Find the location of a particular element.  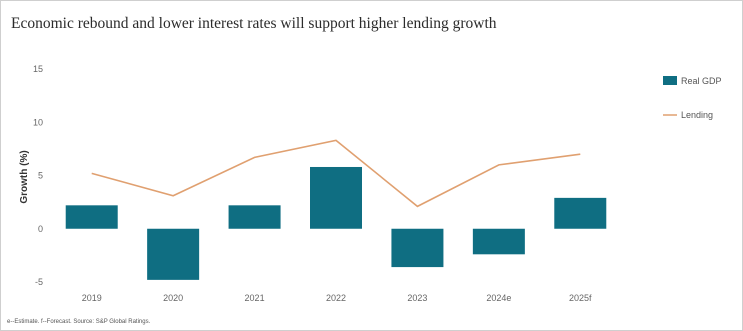

lending-line is located at coordinates (336, 173).